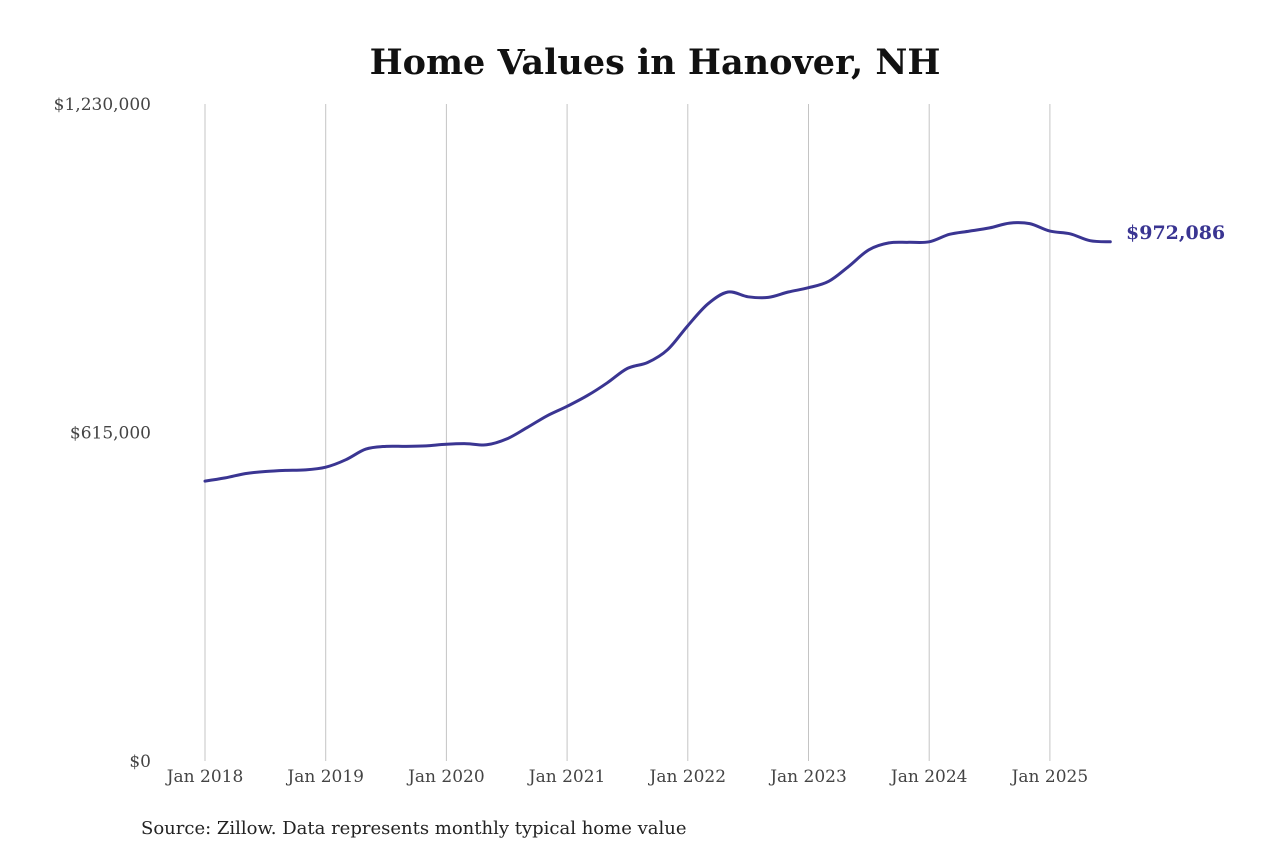  What do you see at coordinates (1175, 233) in the screenshot?
I see `latest-value-label: $972,086` at bounding box center [1175, 233].